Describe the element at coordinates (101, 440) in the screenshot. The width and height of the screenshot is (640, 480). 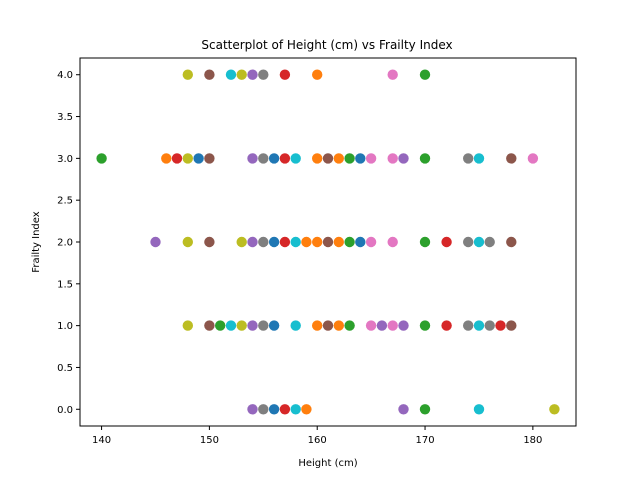
I see `x-tick-label: 140` at that location.